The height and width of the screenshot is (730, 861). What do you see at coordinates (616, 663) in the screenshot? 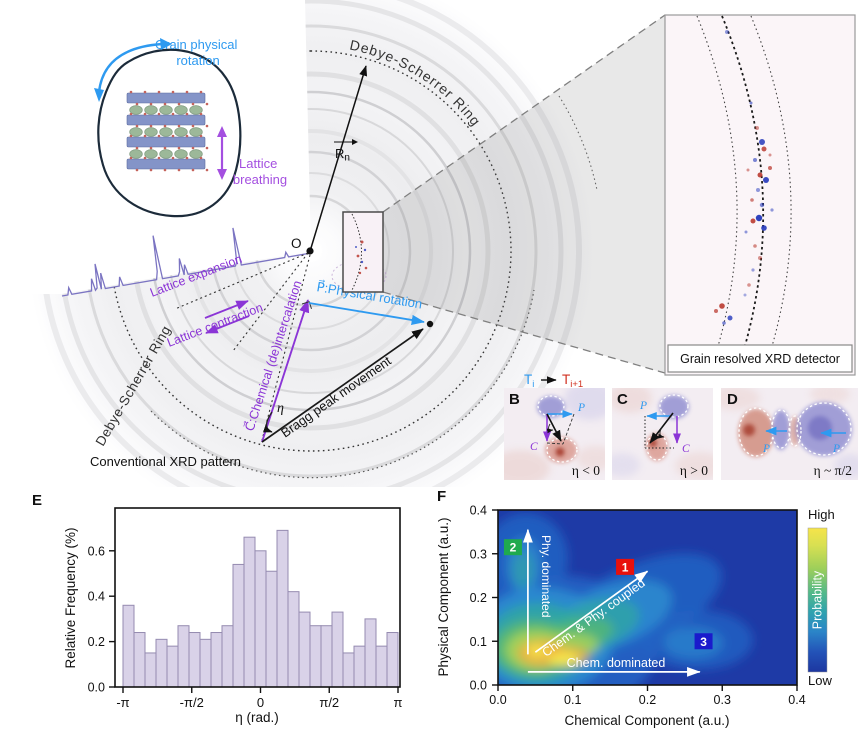
I see `chem-dominated-label: Chem. dominated` at bounding box center [616, 663].